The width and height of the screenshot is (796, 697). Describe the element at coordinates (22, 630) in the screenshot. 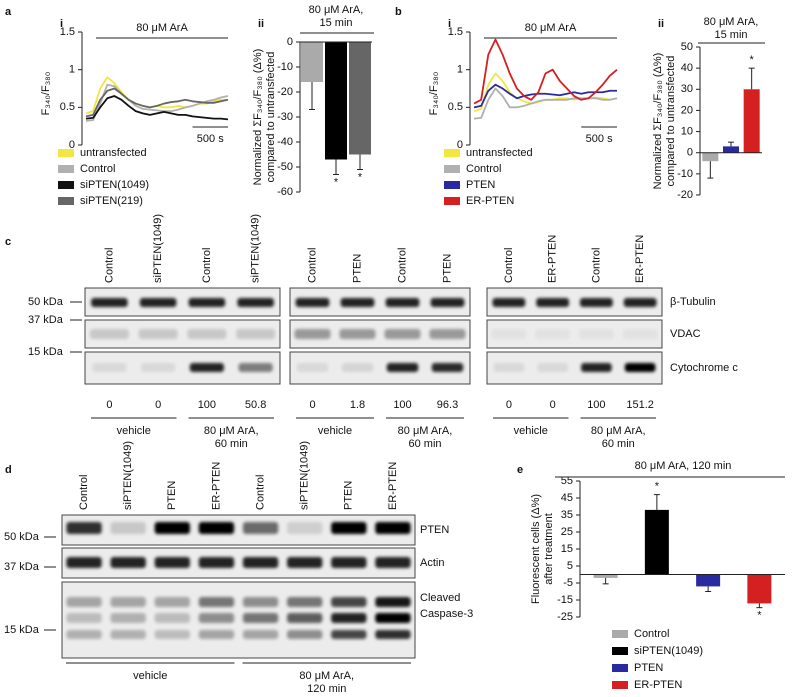

I see `size-marker: 15 kDa` at that location.